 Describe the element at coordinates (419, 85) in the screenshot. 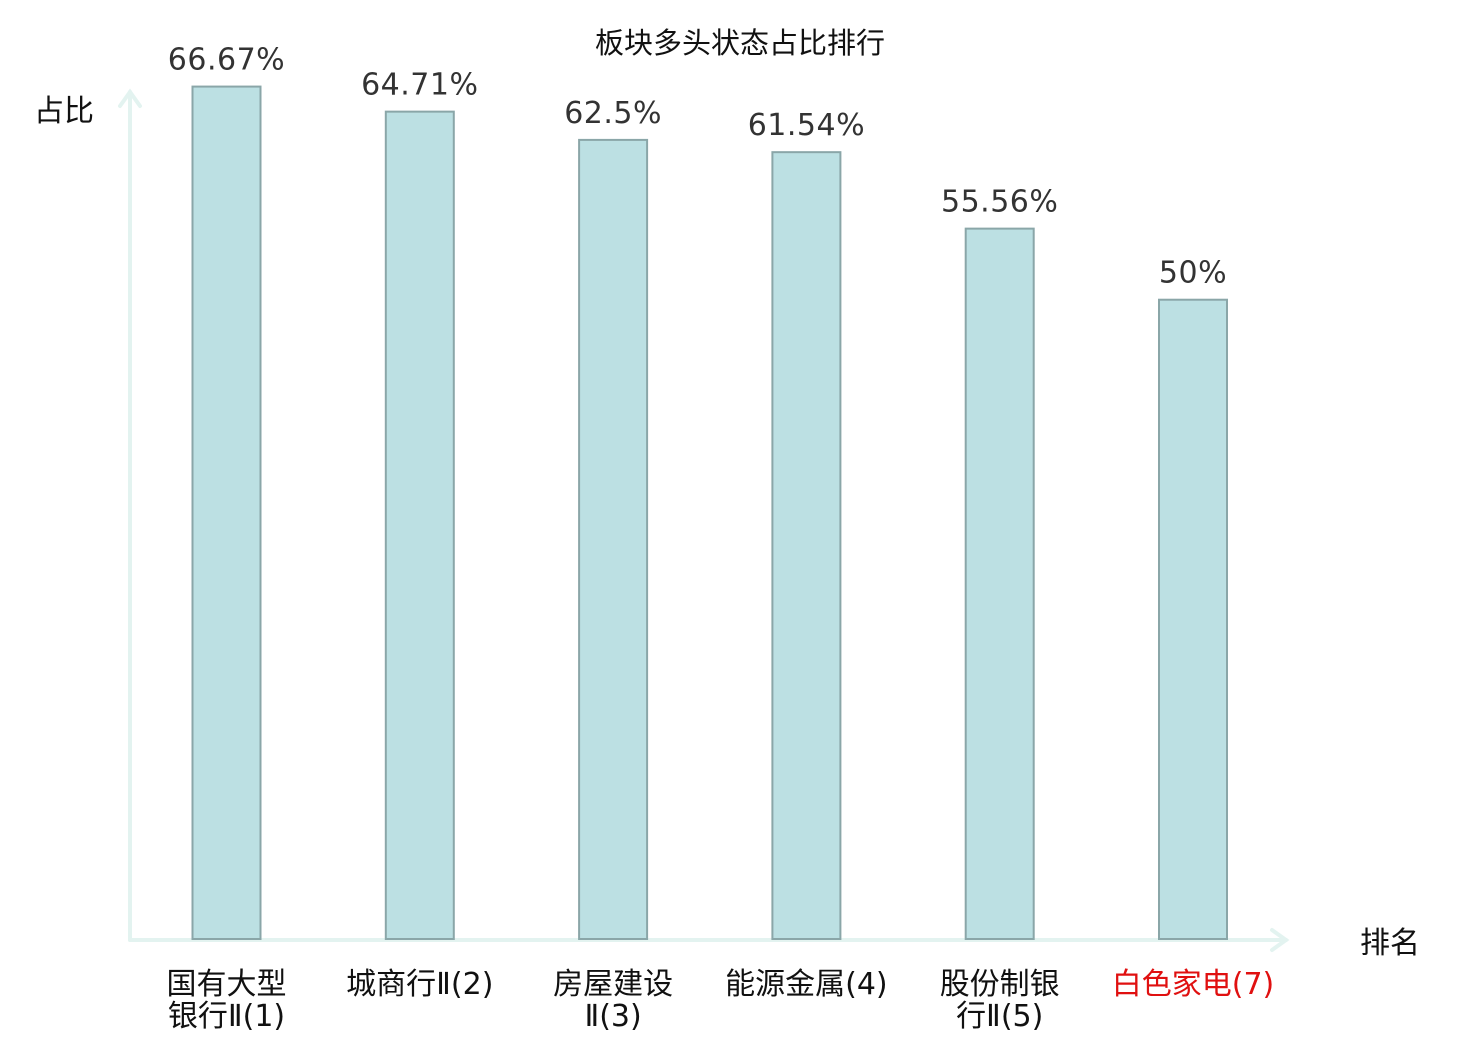

I see `value-label-2: 64.71%` at that location.